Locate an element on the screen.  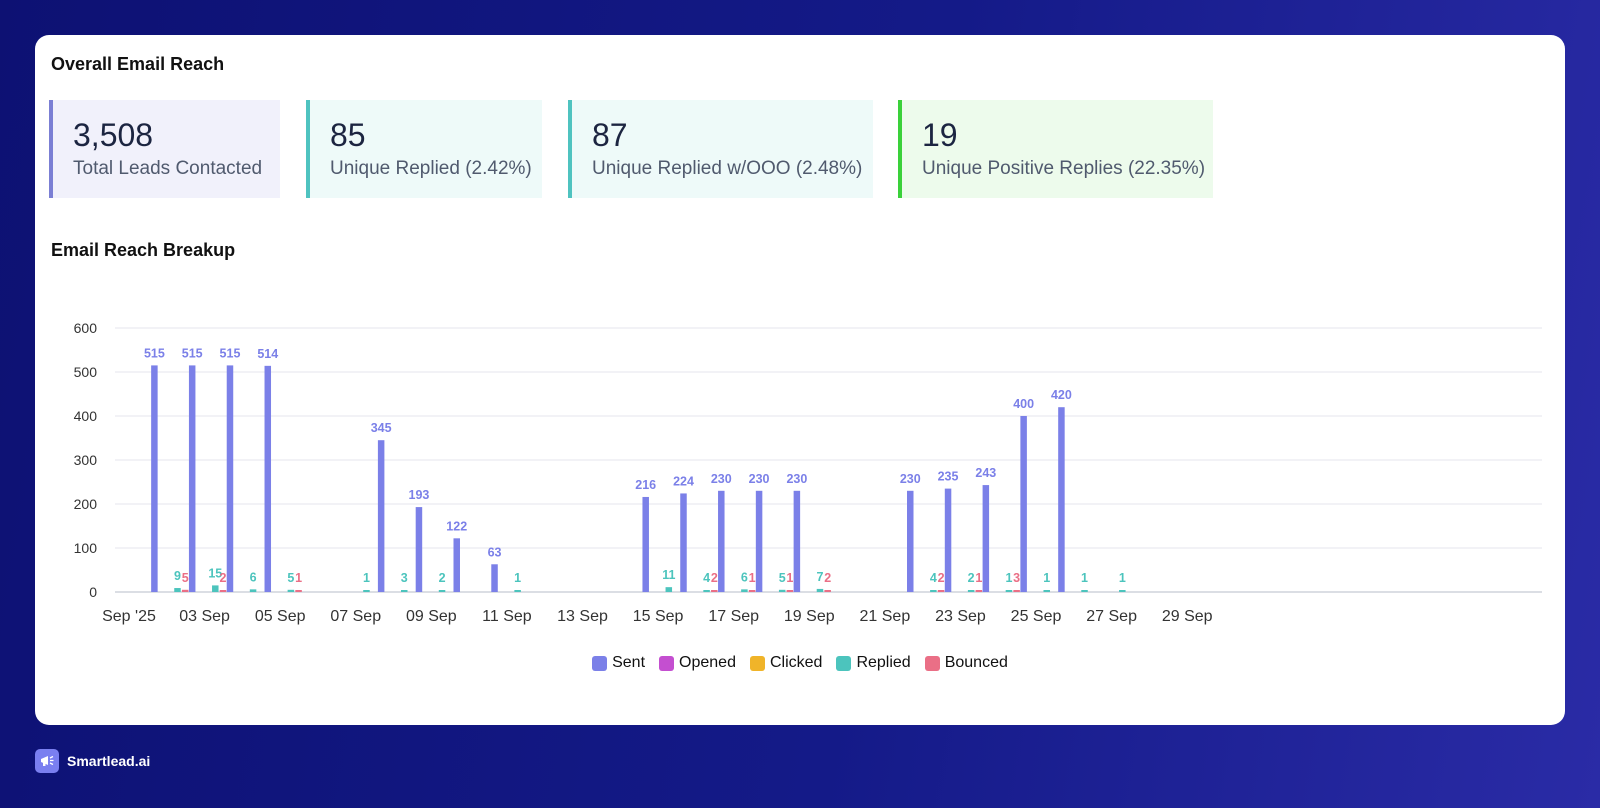
stat-label: Unique Positive Replies (22.35%) is located at coordinates (1064, 168).